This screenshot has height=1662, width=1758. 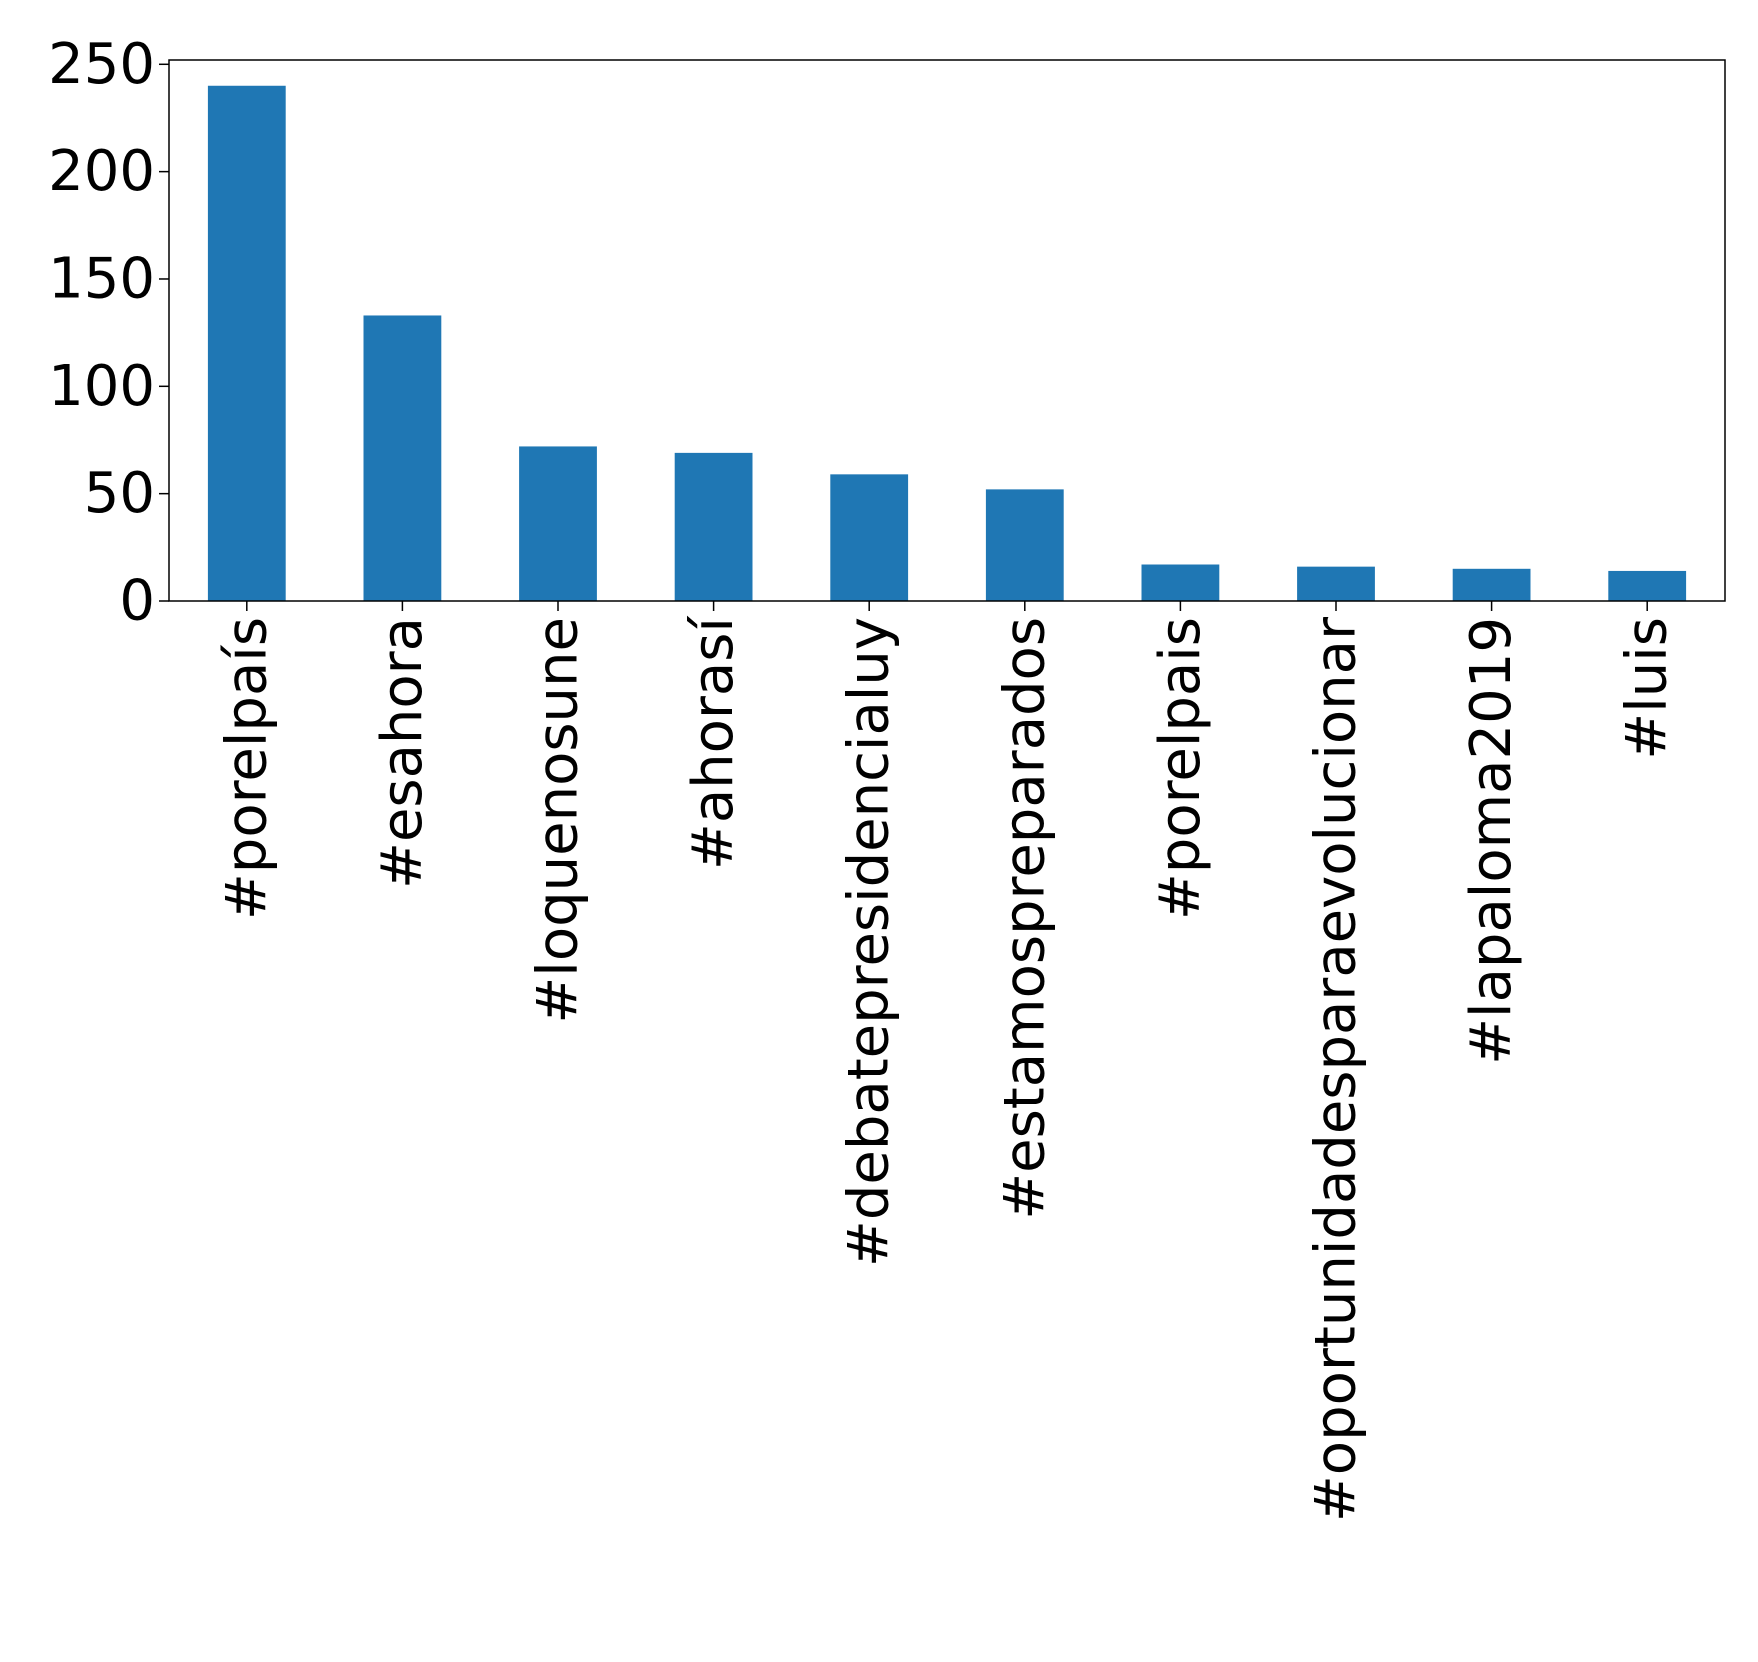 I want to click on x-tick-label-4: #debatepresidencialuy, so click(x=869, y=942).